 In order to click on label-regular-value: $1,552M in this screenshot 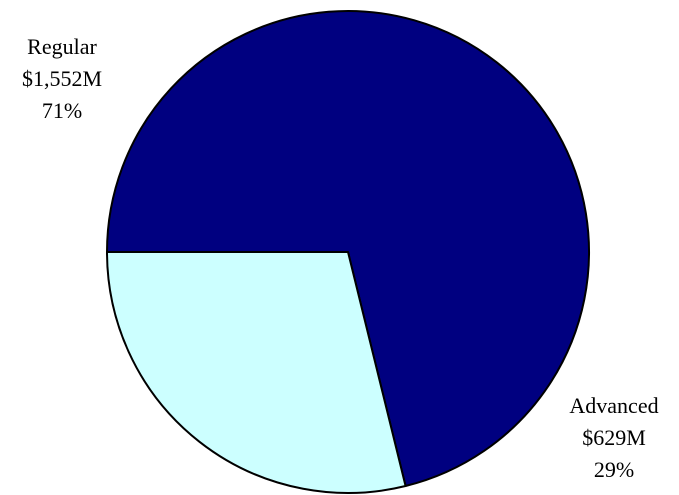, I will do `click(62, 78)`.